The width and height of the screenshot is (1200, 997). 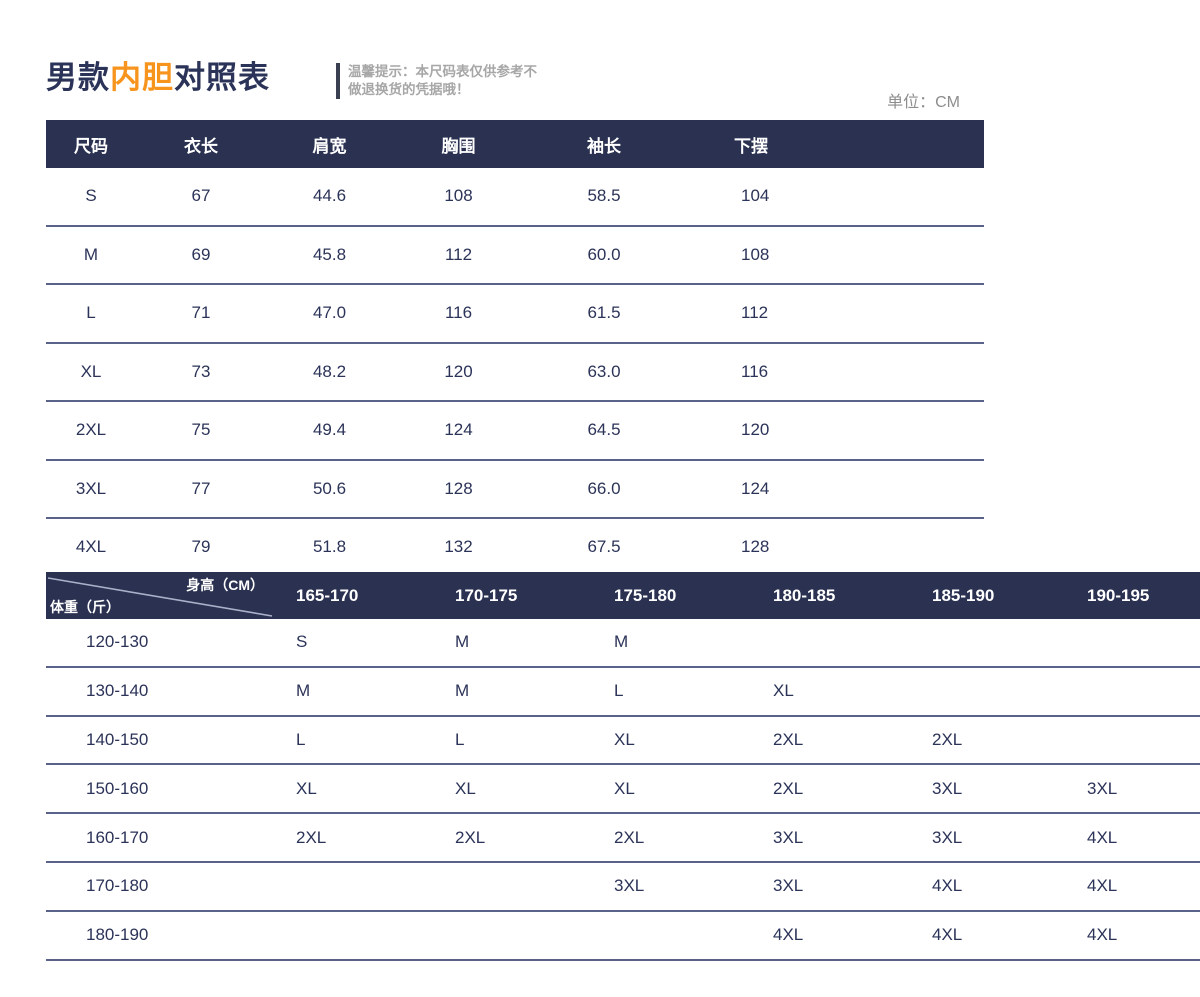 I want to click on cell-sleeve: 66.0, so click(x=604, y=489).